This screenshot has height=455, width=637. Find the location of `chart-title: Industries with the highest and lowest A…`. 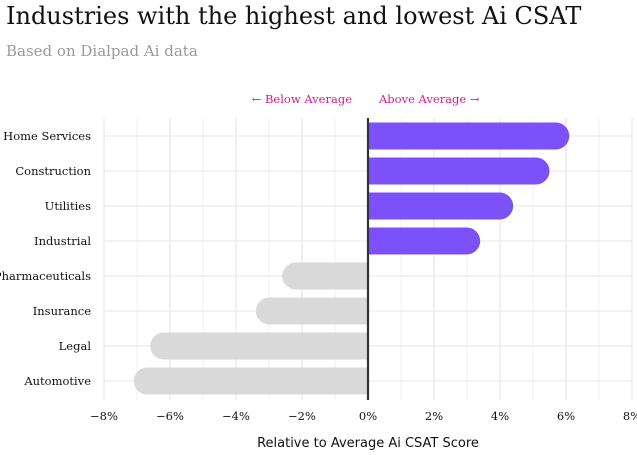

chart-title: Industries with the highest and lowest A… is located at coordinates (294, 16).